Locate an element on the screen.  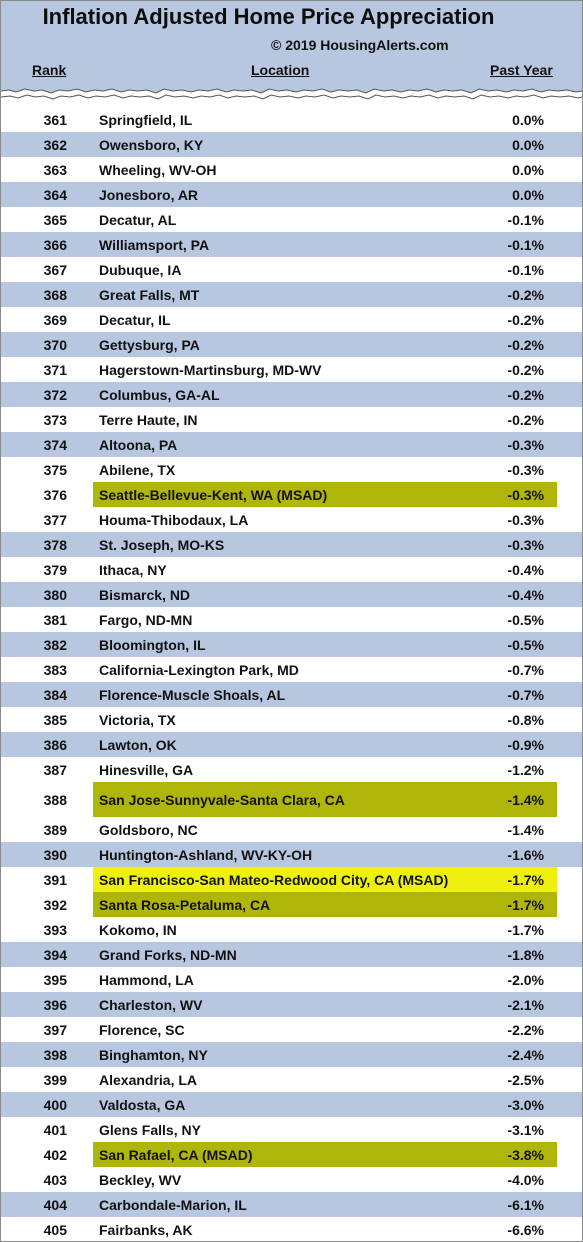
rank-cell: 371 is located at coordinates (55, 369).